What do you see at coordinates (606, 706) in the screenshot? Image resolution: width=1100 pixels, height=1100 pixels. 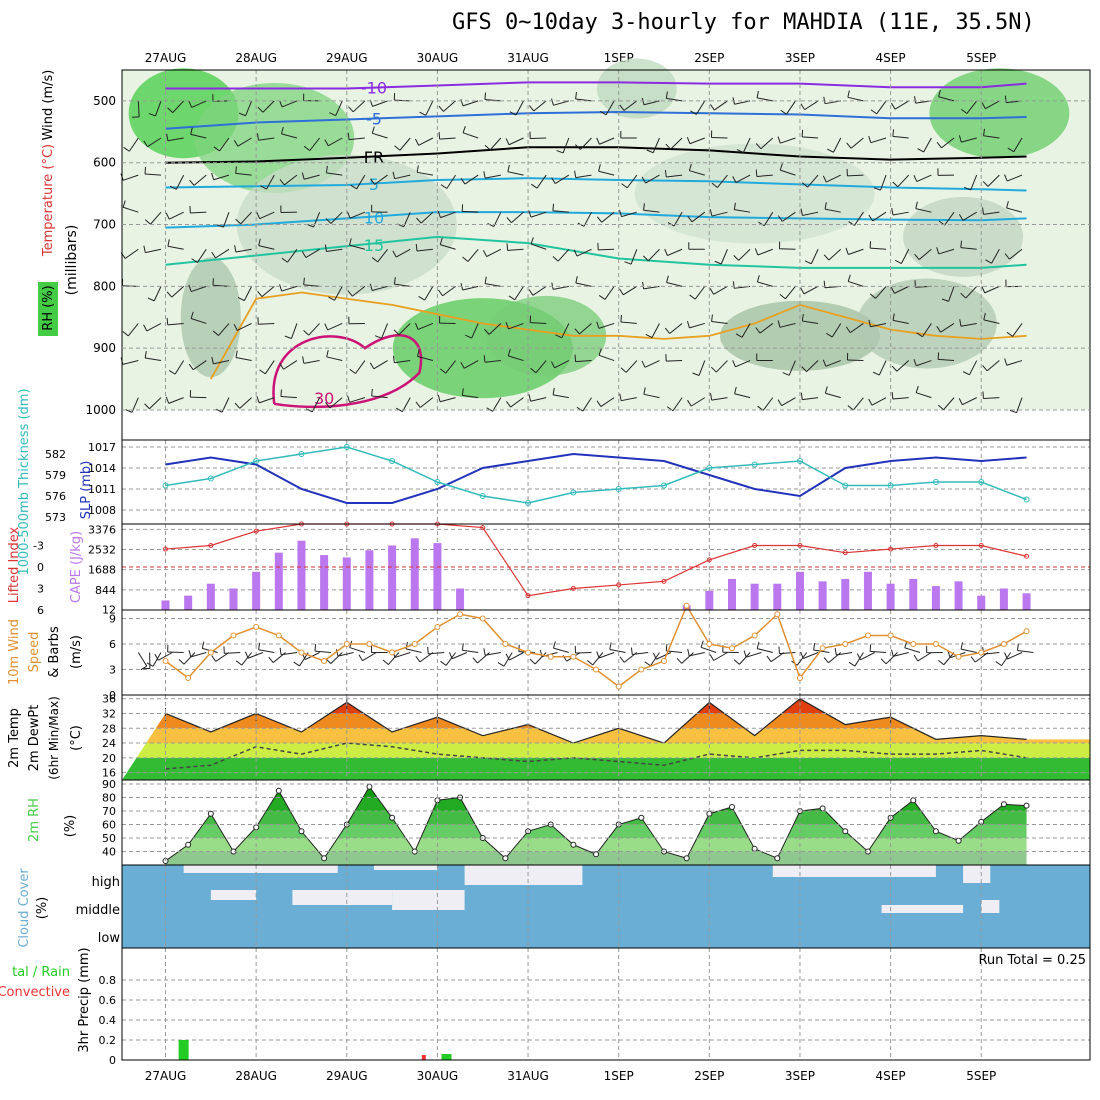 I see `temp-band` at bounding box center [606, 706].